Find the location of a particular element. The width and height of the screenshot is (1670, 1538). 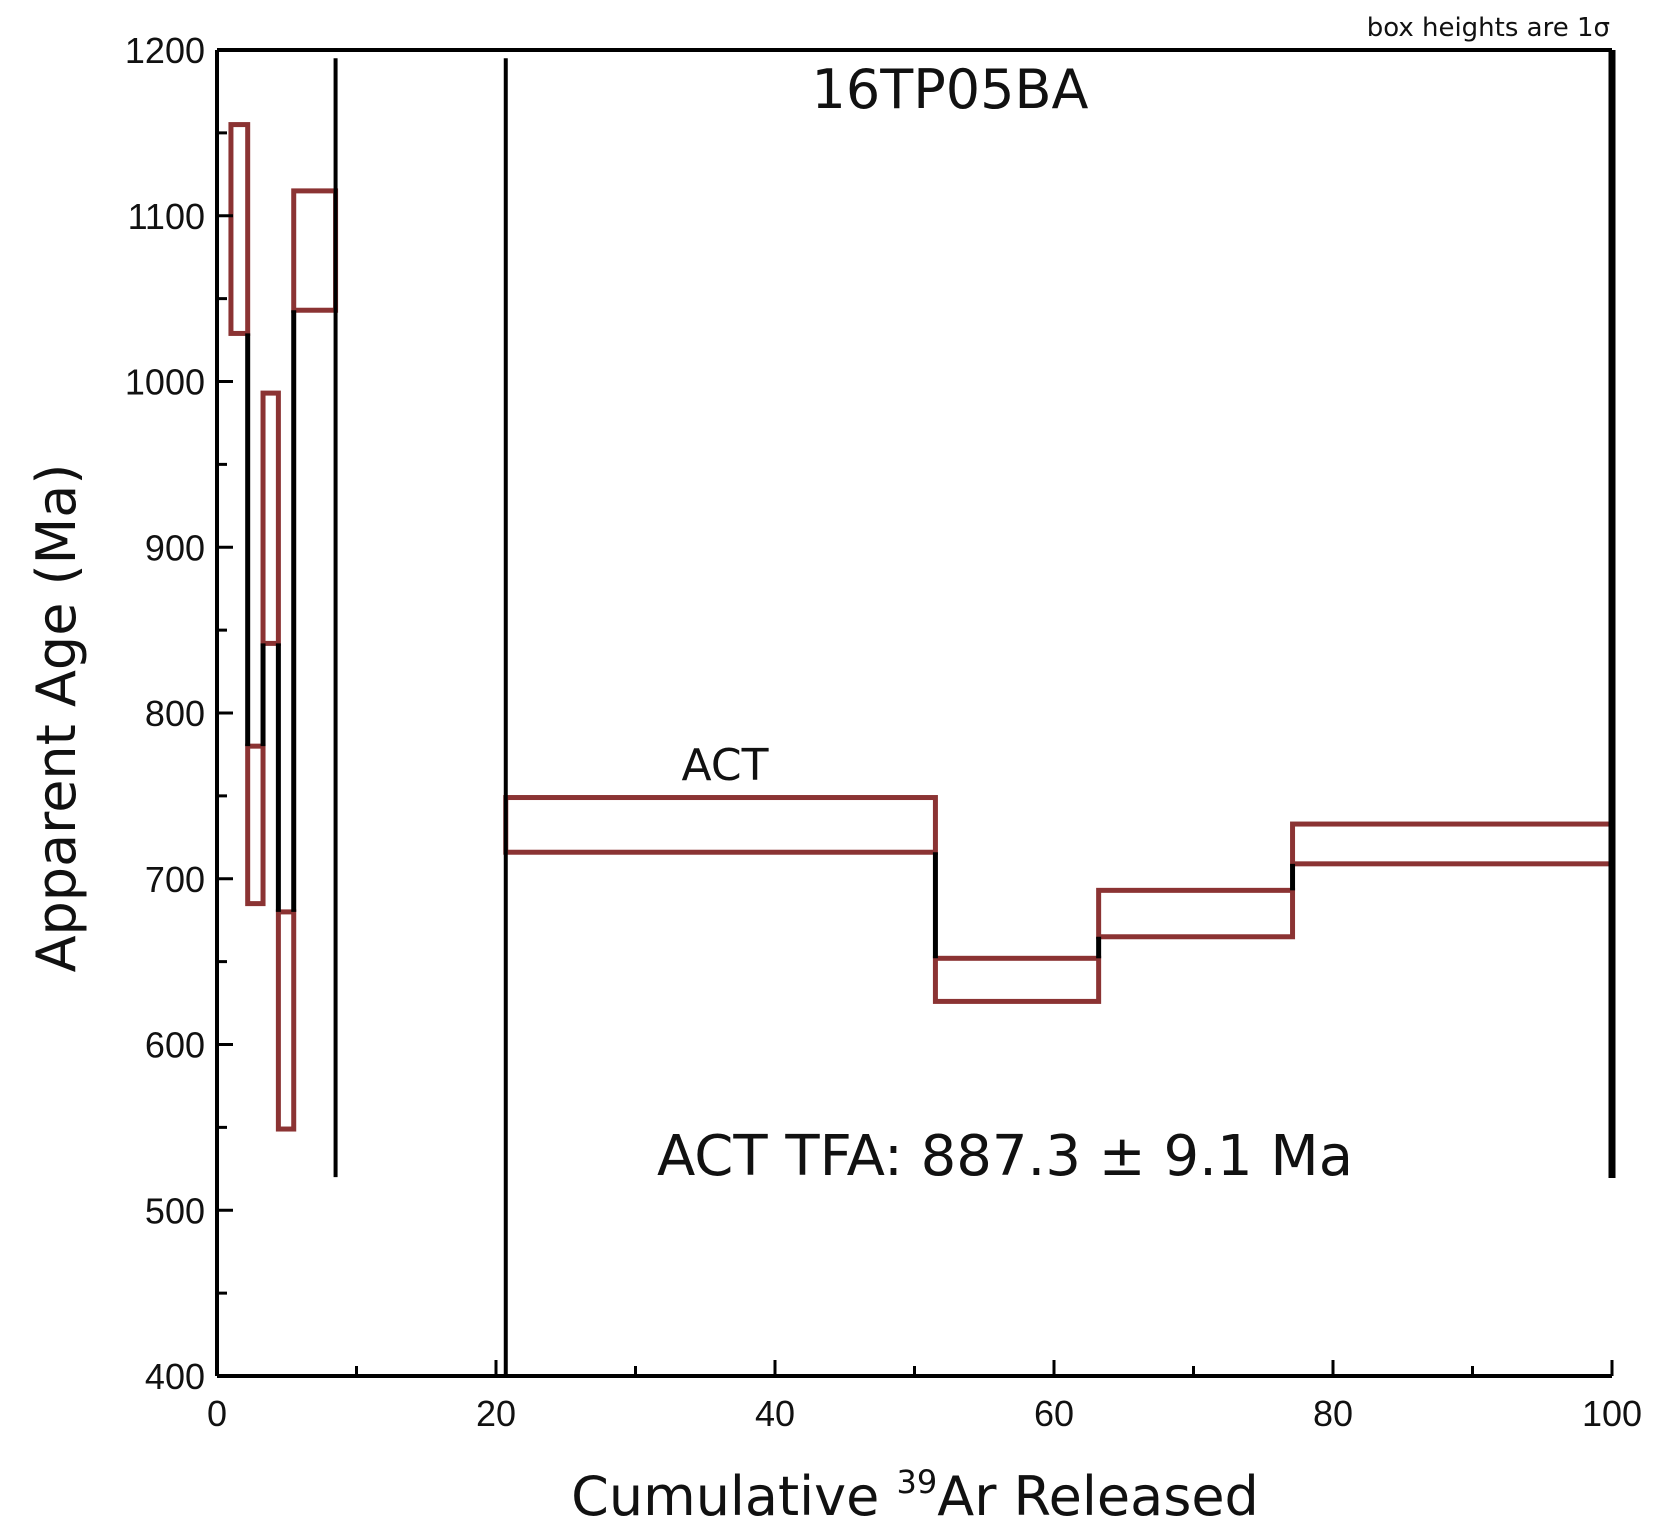

y-tick-label-1100: 1100 is located at coordinates (166, 216).